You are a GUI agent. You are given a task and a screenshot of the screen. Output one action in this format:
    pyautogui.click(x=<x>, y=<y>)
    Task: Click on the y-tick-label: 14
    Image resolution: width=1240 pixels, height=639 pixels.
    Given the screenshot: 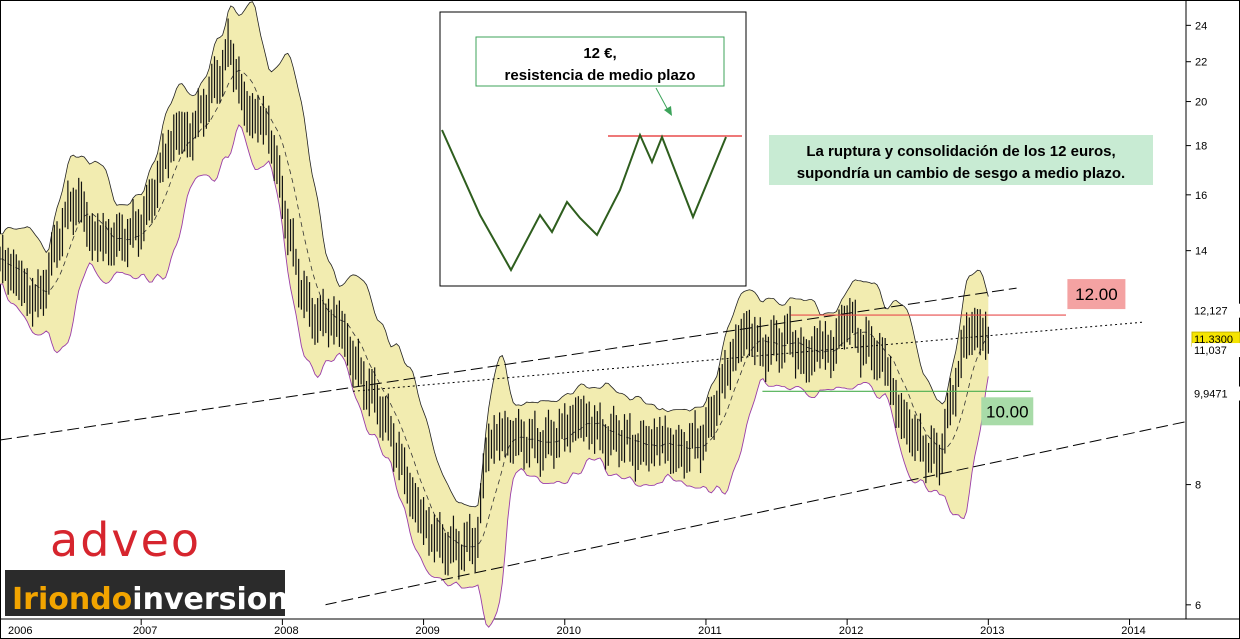 What is the action you would take?
    pyautogui.click(x=1201, y=252)
    